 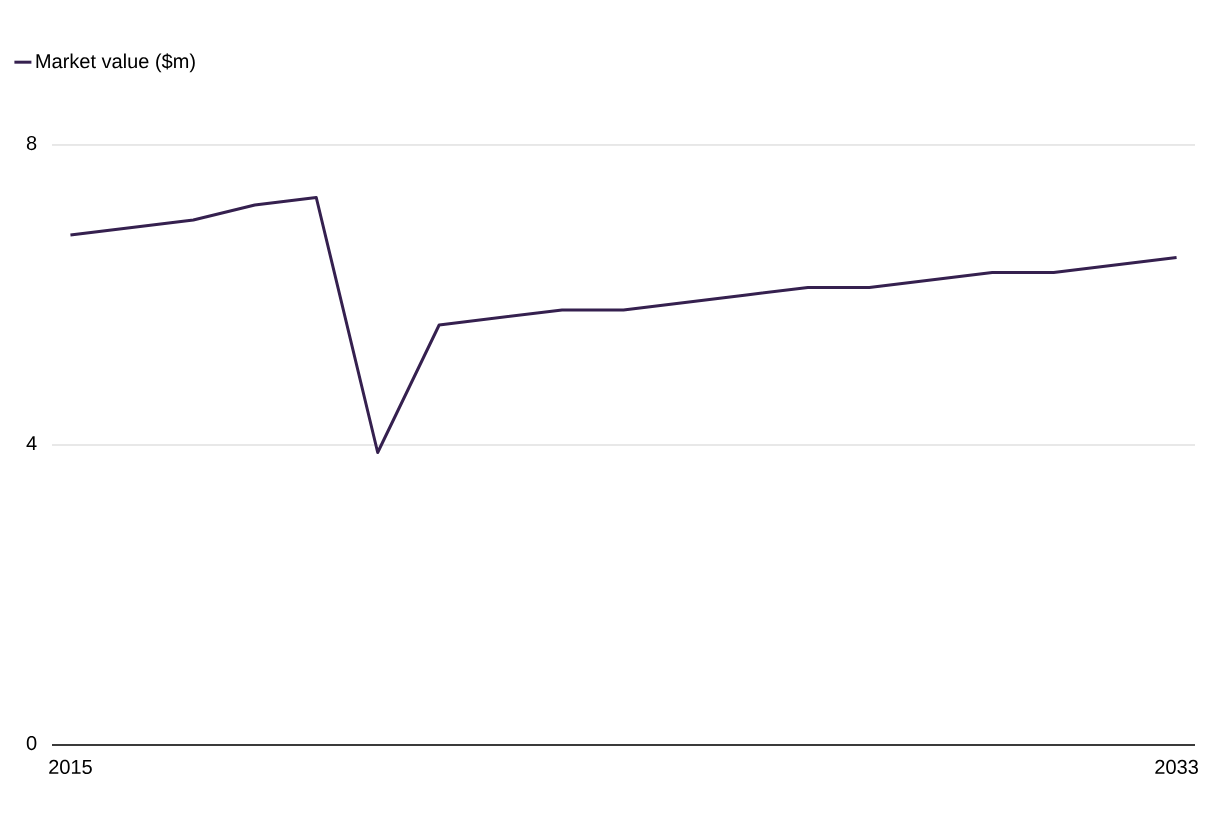 What do you see at coordinates (31, 743) in the screenshot?
I see `y-tick-label: 0` at bounding box center [31, 743].